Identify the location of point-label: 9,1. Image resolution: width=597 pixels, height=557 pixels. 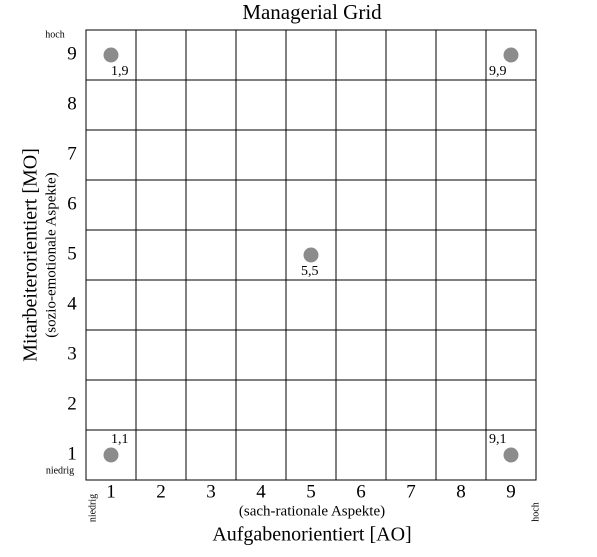
(498, 439).